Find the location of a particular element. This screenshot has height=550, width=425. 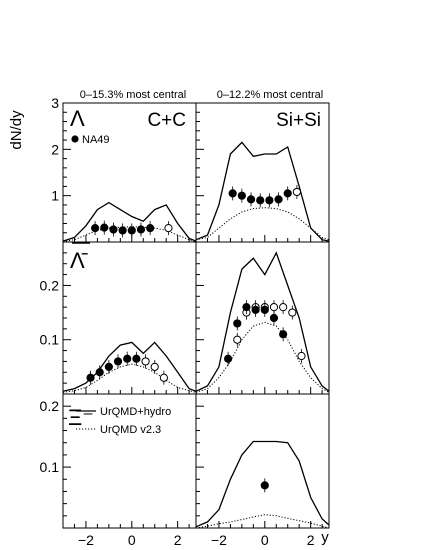

panel-r2-c1-frame is located at coordinates (262, 461).